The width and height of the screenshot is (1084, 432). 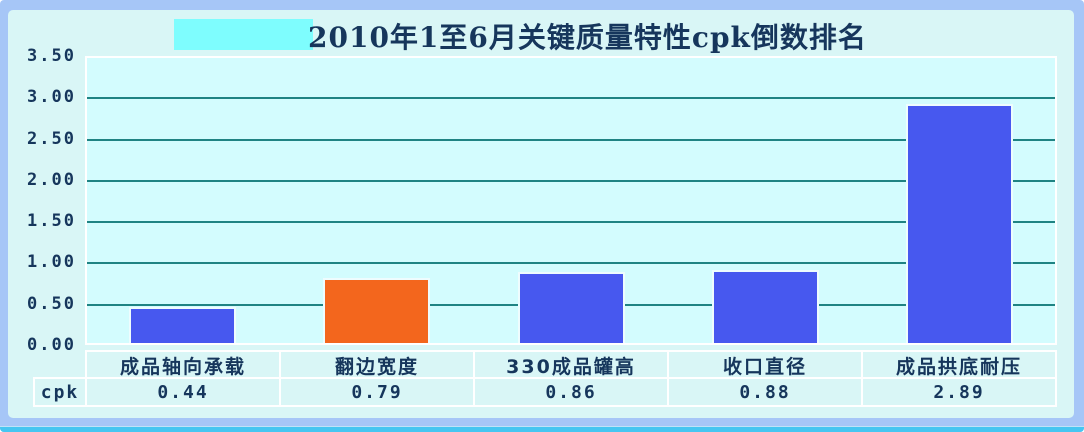 What do you see at coordinates (959, 365) in the screenshot?
I see `category-label: 成品拱底耐压` at bounding box center [959, 365].